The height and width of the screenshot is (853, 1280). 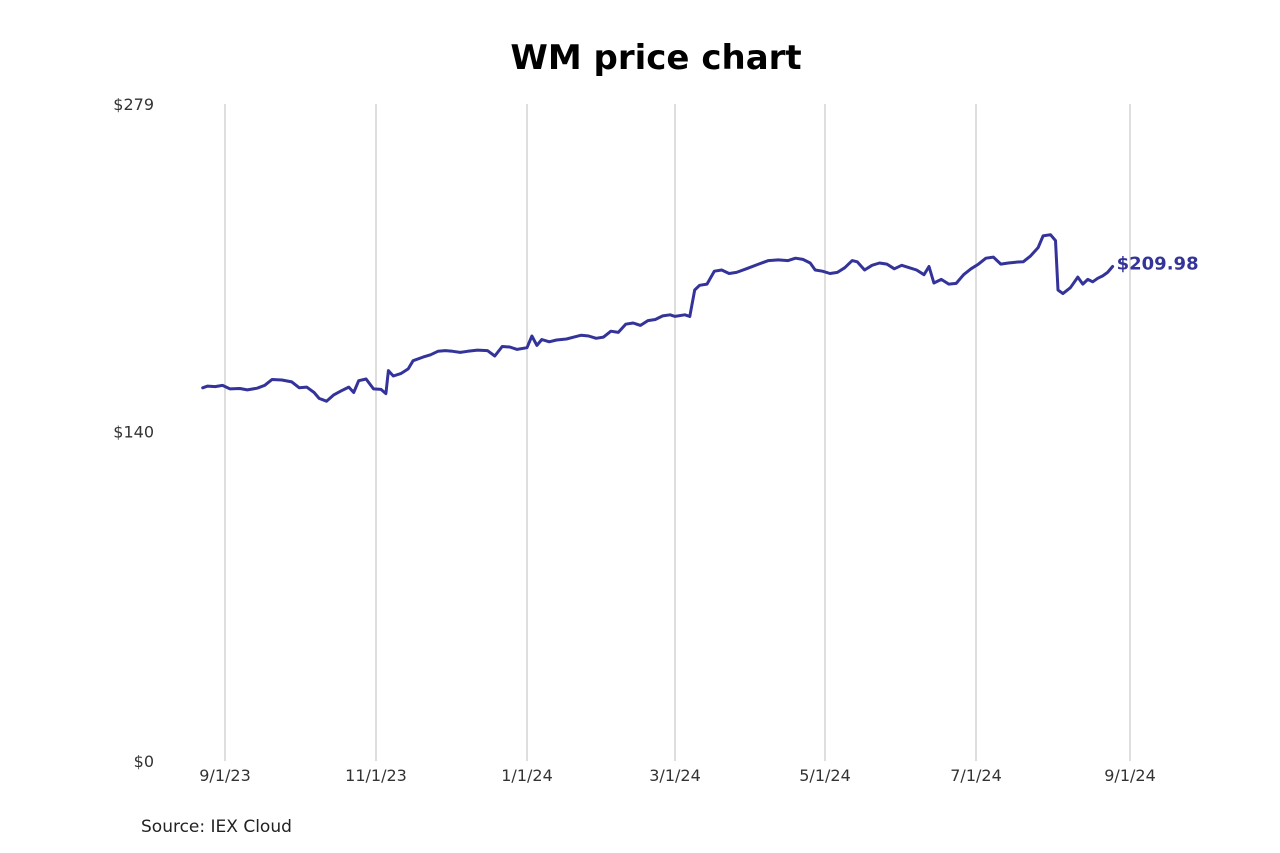 What do you see at coordinates (216, 827) in the screenshot?
I see `source-note: Source: IEX Cloud` at bounding box center [216, 827].